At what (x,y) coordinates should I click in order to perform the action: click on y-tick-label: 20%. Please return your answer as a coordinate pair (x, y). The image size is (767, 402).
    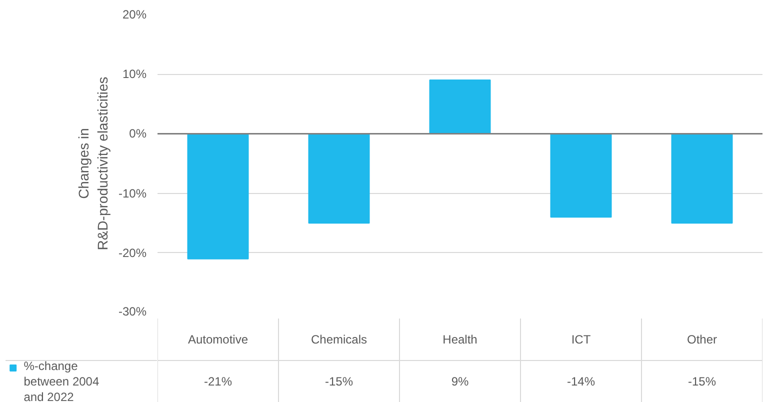
    Looking at the image, I should click on (134, 15).